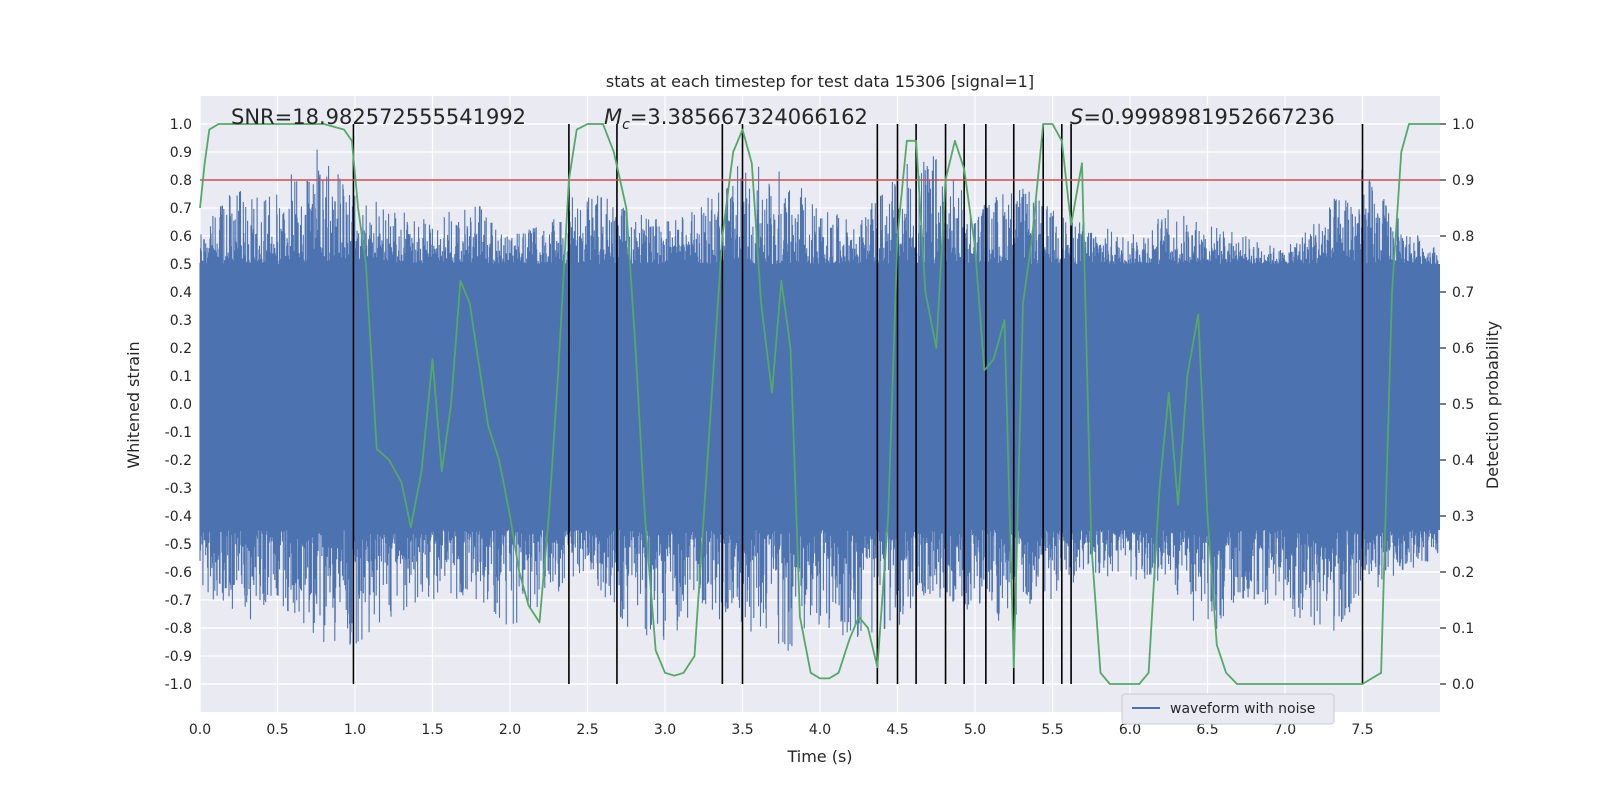 This screenshot has width=1600, height=800. I want to click on x-tick-label-8: 4.0, so click(820, 730).